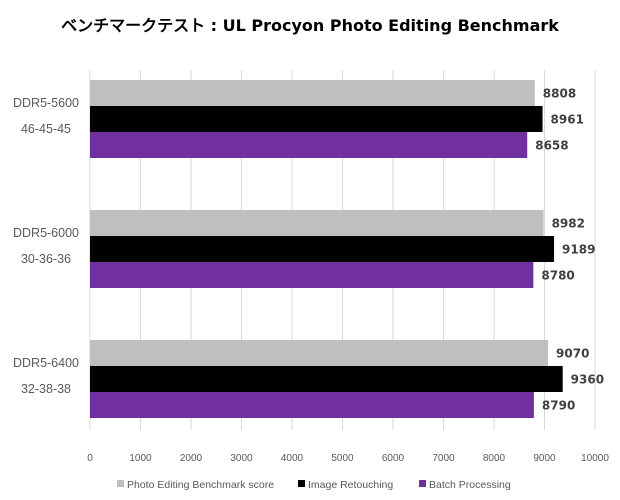  What do you see at coordinates (46, 363) in the screenshot?
I see `category-label: DDR5-6400` at bounding box center [46, 363].